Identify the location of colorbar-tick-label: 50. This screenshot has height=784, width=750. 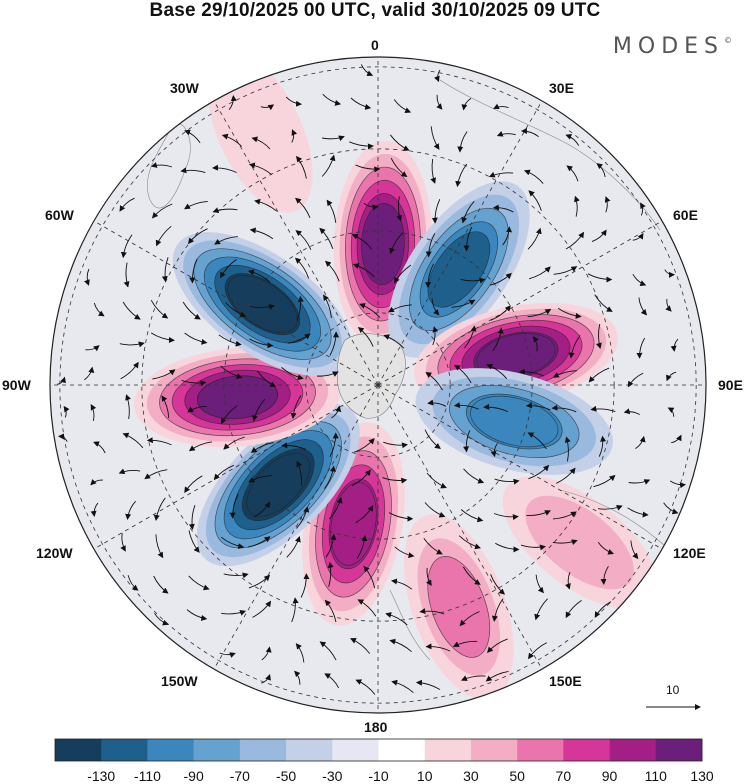
(517, 776).